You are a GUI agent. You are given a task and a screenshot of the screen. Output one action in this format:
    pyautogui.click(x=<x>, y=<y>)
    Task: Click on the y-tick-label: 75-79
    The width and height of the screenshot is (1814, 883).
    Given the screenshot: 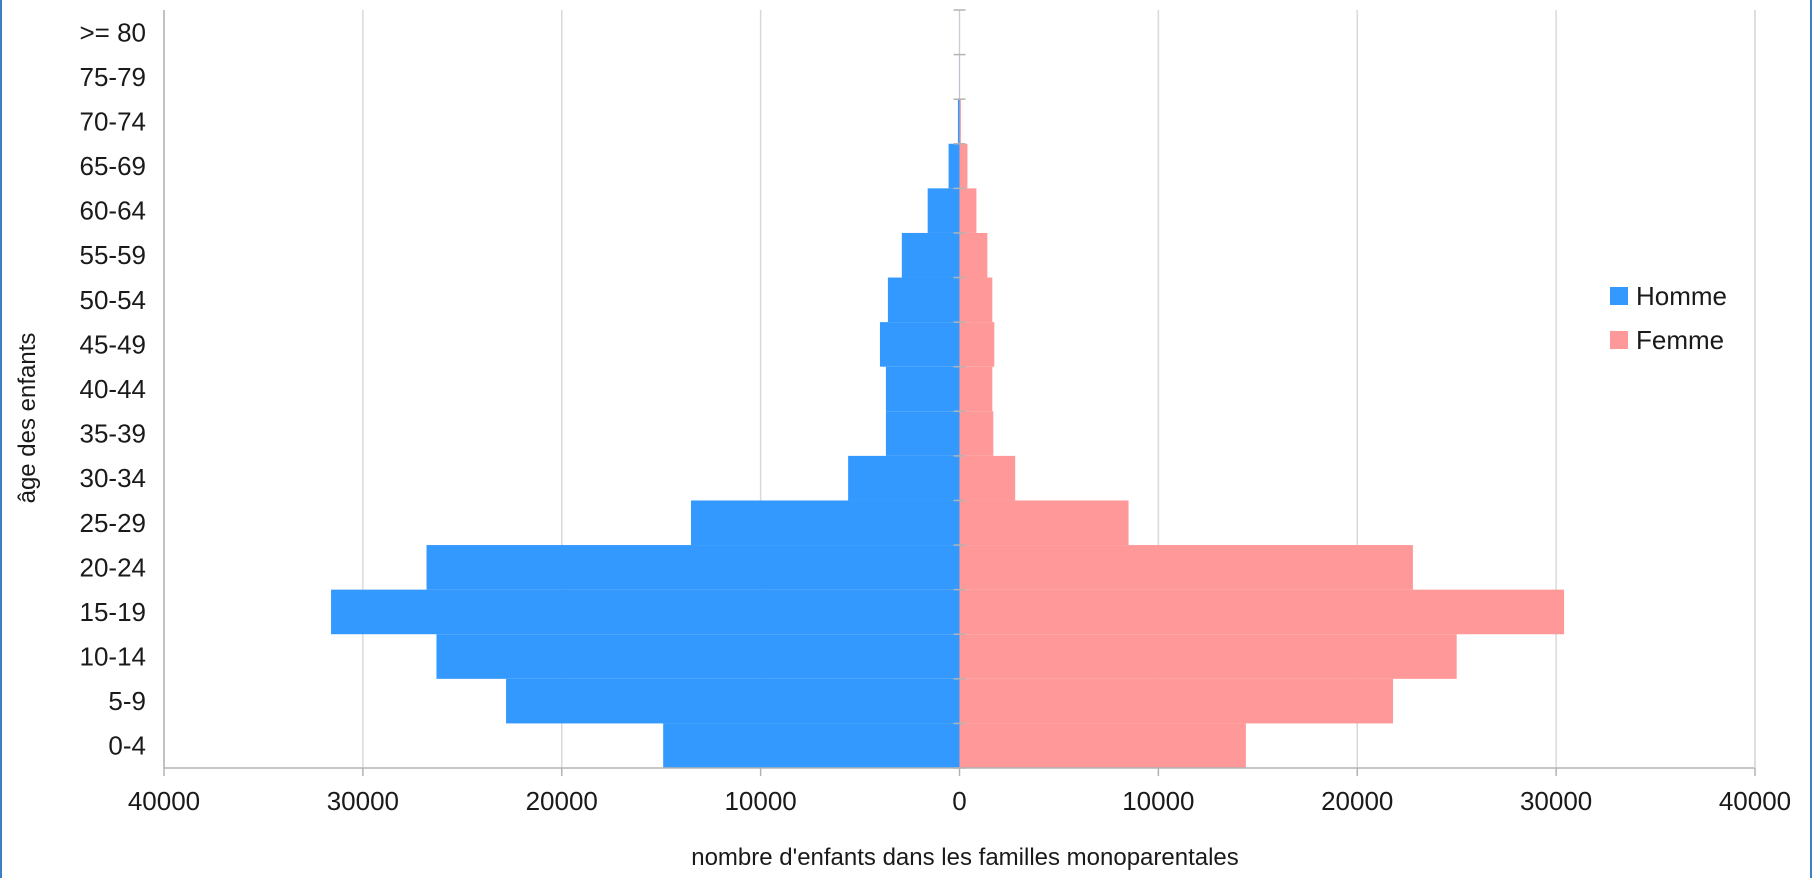 What is the action you would take?
    pyautogui.click(x=113, y=77)
    